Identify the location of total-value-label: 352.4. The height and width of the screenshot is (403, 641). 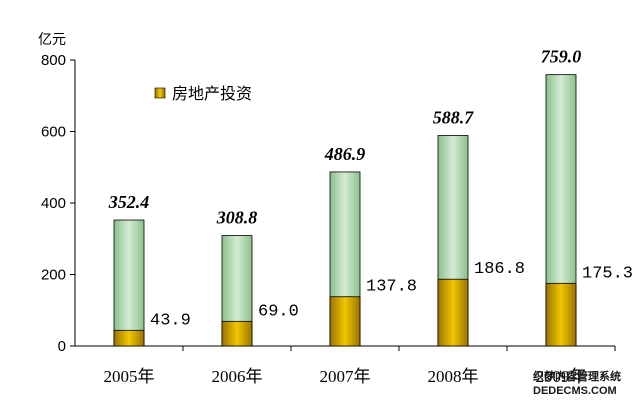
(129, 202).